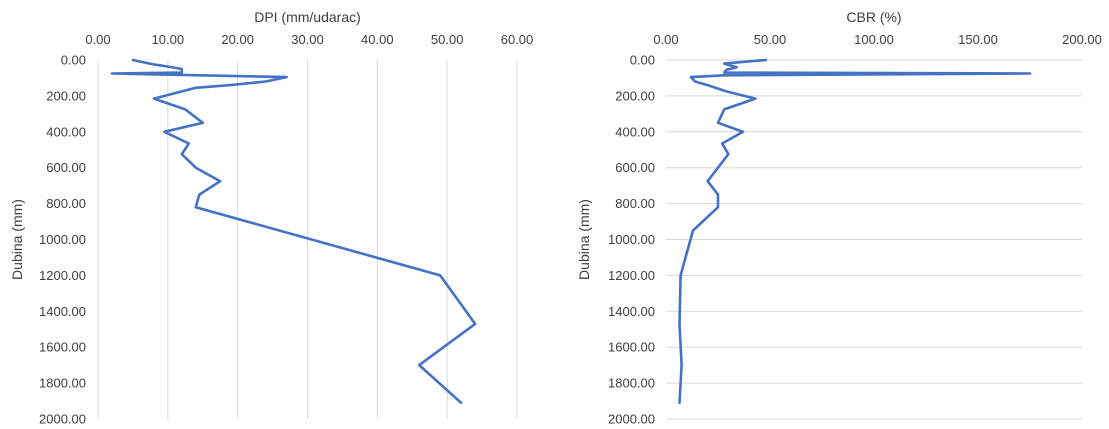 The image size is (1109, 429). Describe the element at coordinates (873, 17) in the screenshot. I see `chart-title: CBR (%)` at that location.